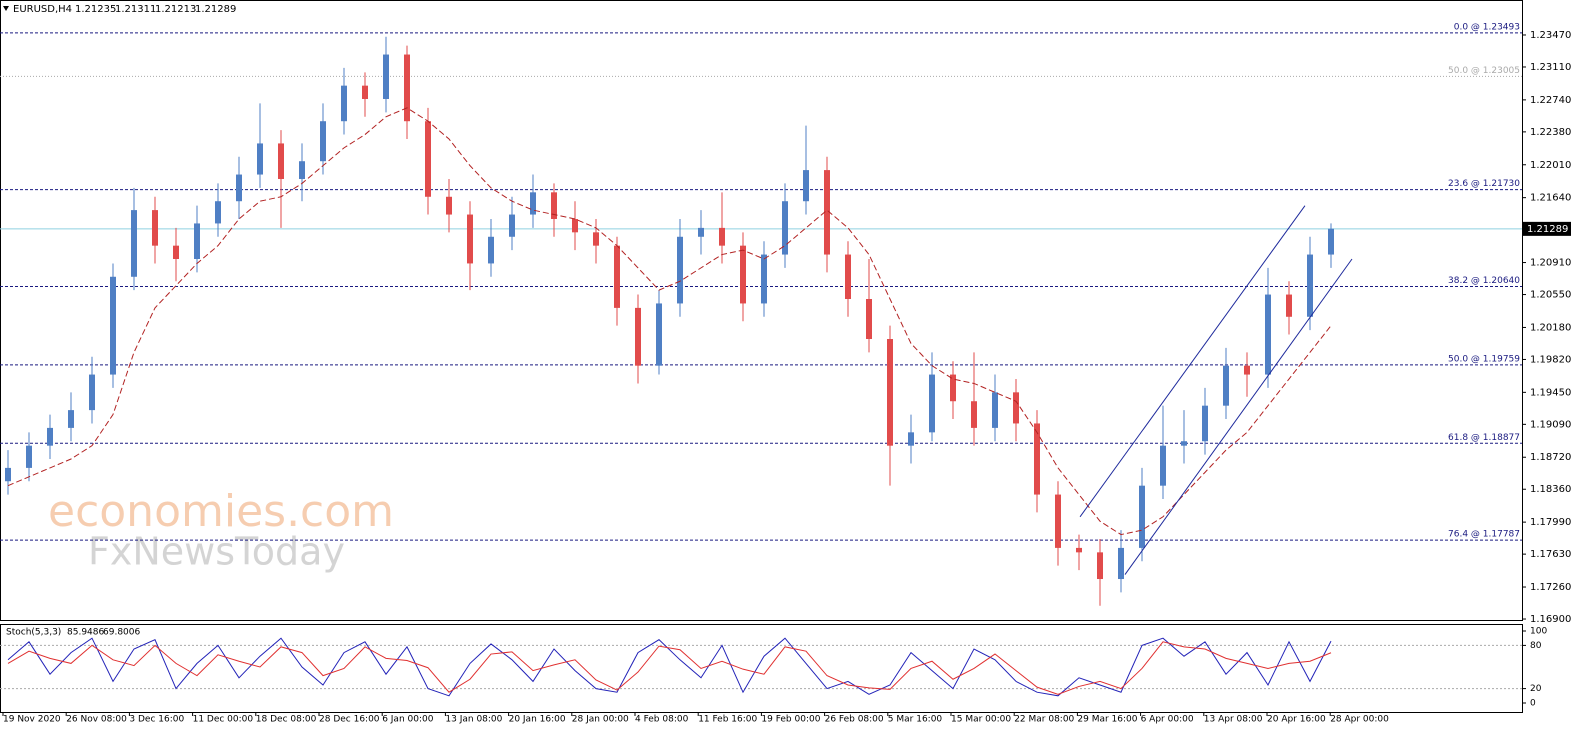 Image resolution: width=1596 pixels, height=743 pixels. I want to click on x-tick-label: 20 Apr 16:00, so click(1296, 720).